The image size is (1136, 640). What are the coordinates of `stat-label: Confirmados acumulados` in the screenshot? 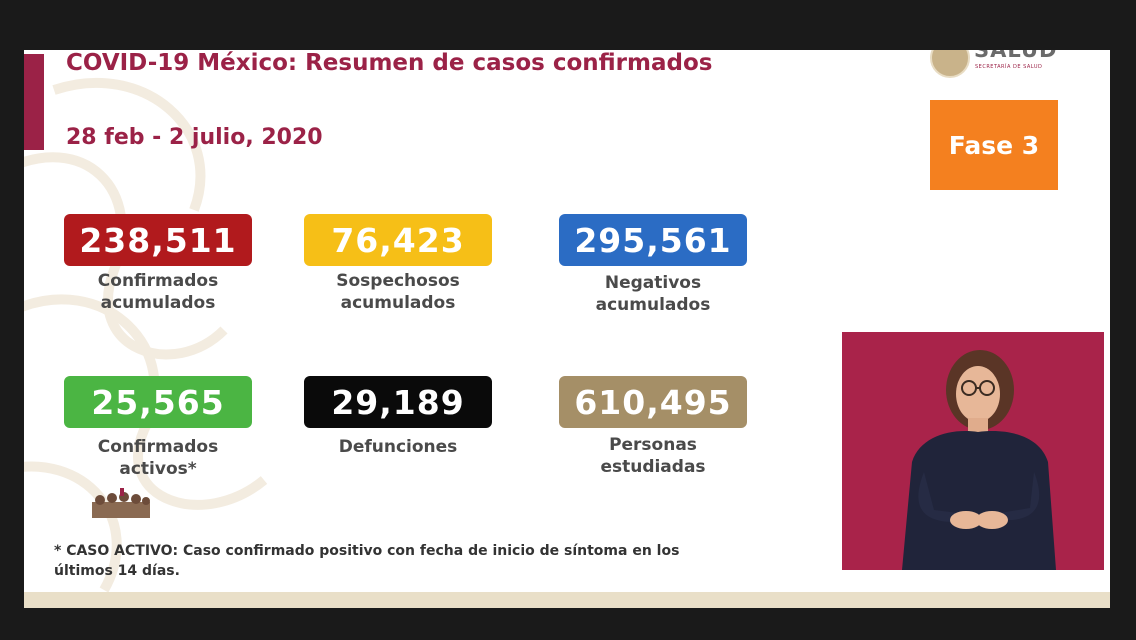 It's located at (158, 292).